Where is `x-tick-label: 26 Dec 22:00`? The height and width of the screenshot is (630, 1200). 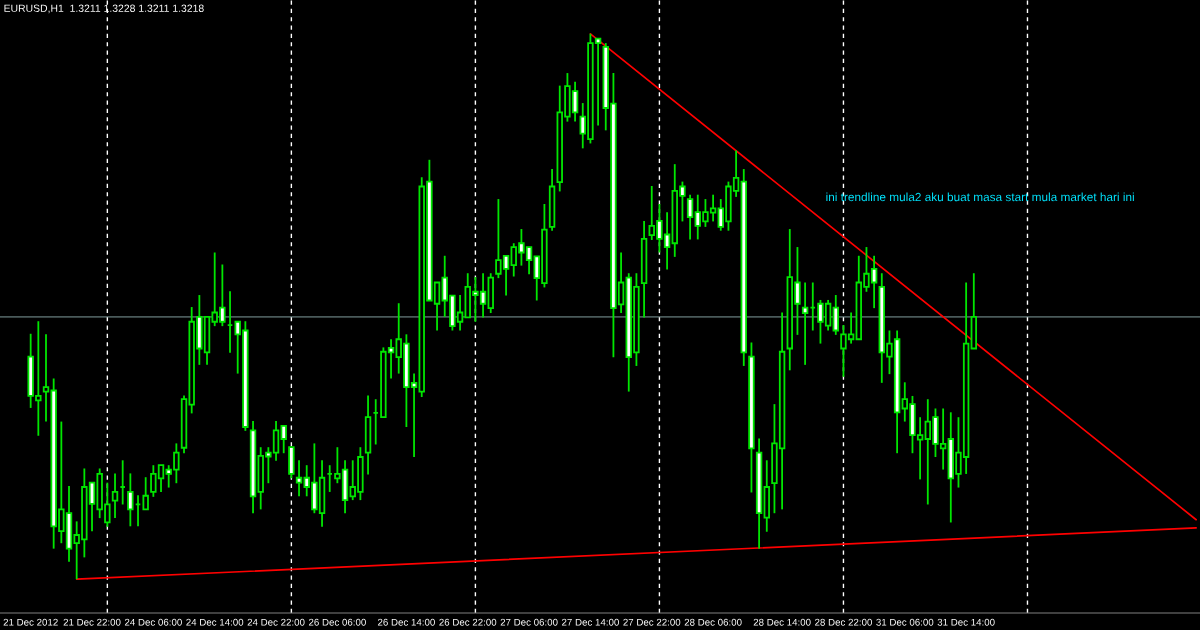 x-tick-label: 26 Dec 22:00 is located at coordinates (468, 622).